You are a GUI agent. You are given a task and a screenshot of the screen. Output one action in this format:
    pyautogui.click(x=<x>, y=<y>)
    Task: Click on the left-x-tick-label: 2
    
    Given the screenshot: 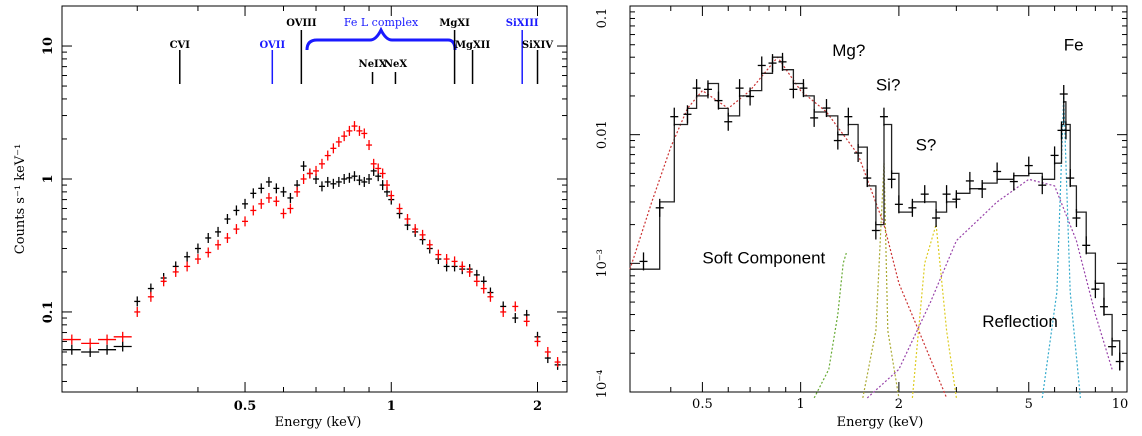 What is the action you would take?
    pyautogui.click(x=537, y=406)
    